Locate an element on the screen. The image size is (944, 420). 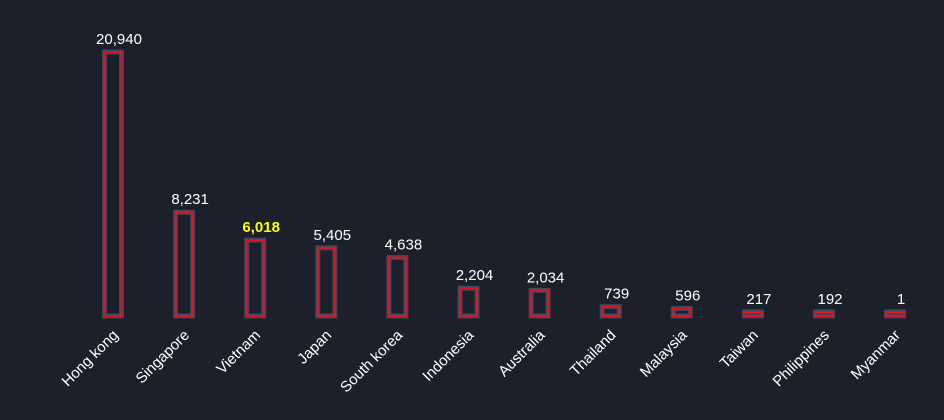
value-label-vietnam: 6,018 is located at coordinates (261, 227).